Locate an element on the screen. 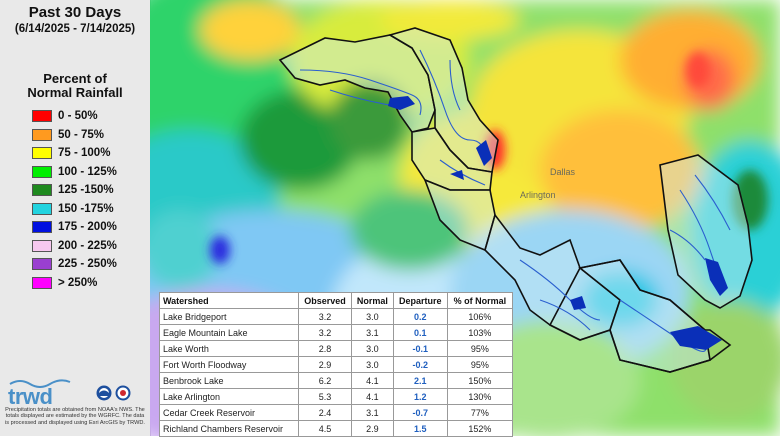 The image size is (780, 437). cell-watershed: Eagle Mountain Lake is located at coordinates (229, 332).